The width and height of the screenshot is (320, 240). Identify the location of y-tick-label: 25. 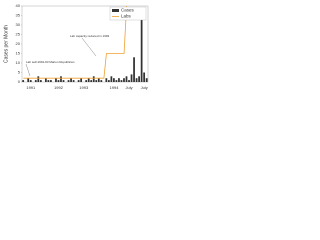
(18, 34).